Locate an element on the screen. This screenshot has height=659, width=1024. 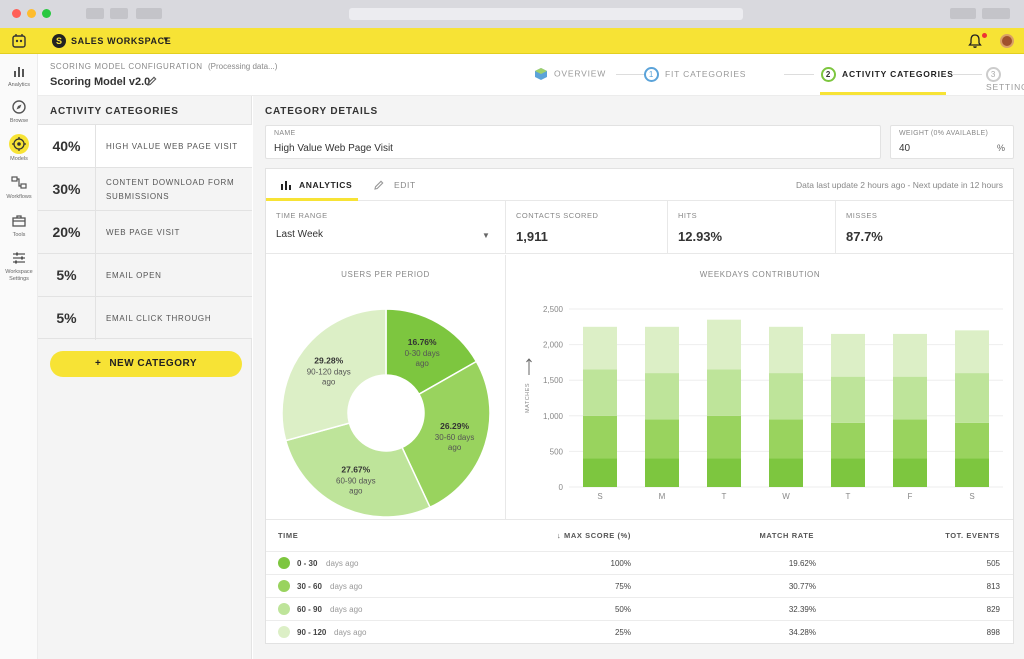
period-range: 60 - 90 is located at coordinates (309, 609).